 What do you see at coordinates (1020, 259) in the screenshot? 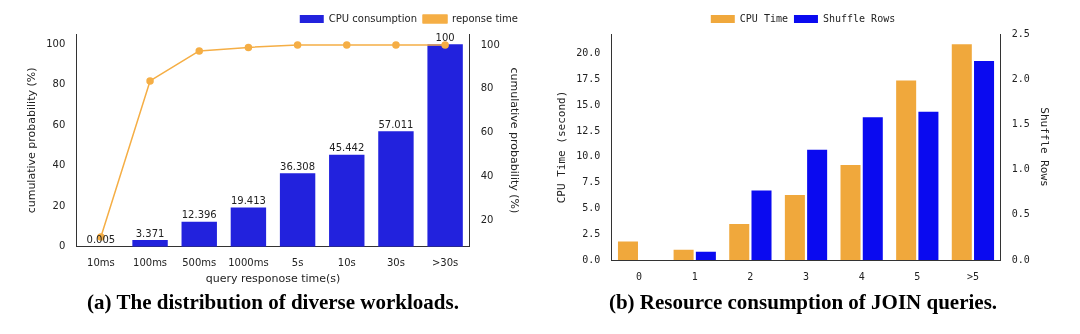
I see `y2-tick-label: 0.0` at bounding box center [1020, 259].